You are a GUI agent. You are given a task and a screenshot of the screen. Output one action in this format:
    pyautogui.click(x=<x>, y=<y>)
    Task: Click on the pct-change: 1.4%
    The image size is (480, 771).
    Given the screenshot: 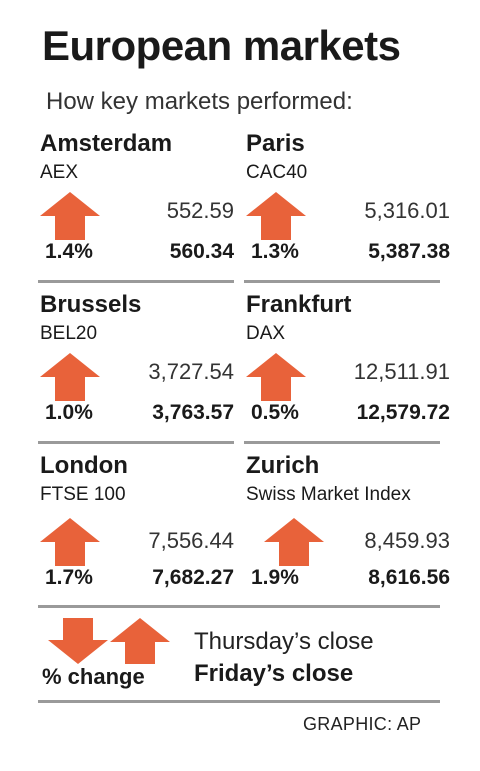 What is the action you would take?
    pyautogui.click(x=69, y=251)
    